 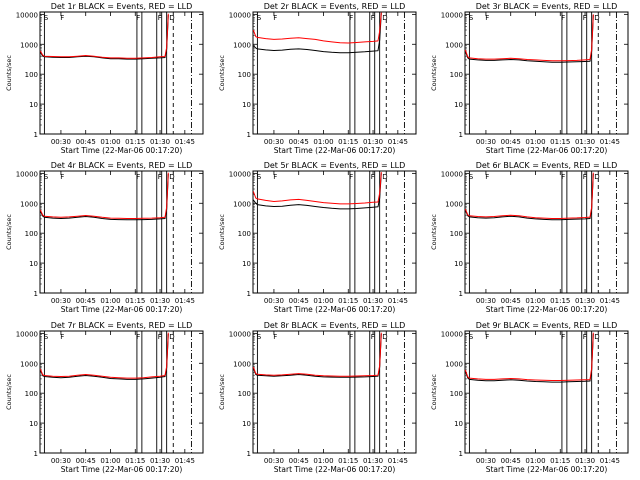 What do you see at coordinates (547, 165) in the screenshot?
I see `chart-title: Det 6r BLACK = Events, RED = LLD` at bounding box center [547, 165].